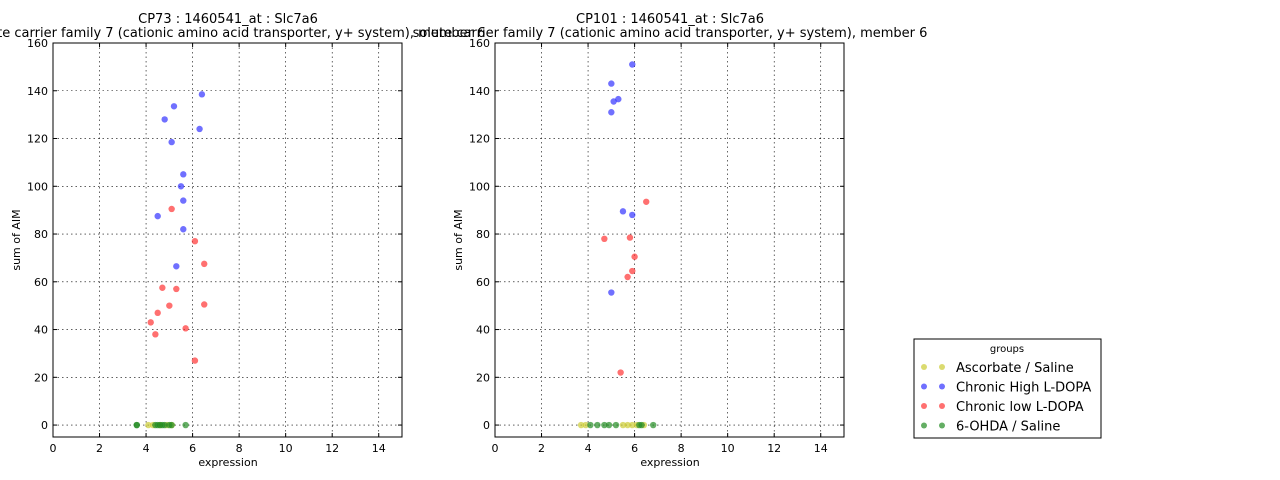 The height and width of the screenshot is (480, 1280). What do you see at coordinates (670, 19) in the screenshot?
I see `chart-title-line1: CP101 : 1460541_at : Slc7a6` at bounding box center [670, 19].